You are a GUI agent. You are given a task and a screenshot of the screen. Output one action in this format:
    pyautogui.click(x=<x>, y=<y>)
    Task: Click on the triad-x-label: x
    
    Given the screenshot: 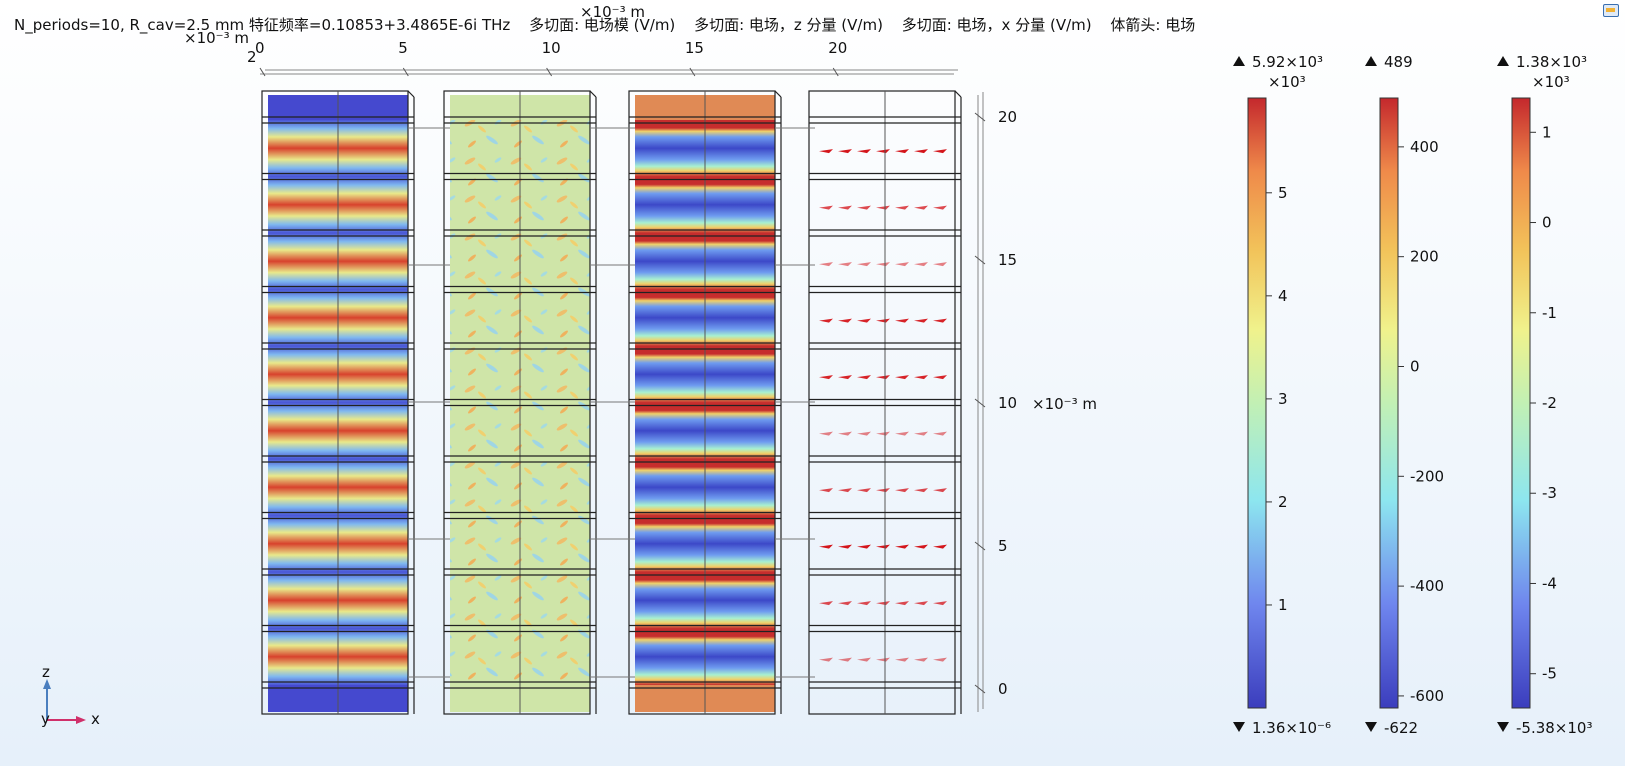 What is the action you would take?
    pyautogui.click(x=95, y=719)
    